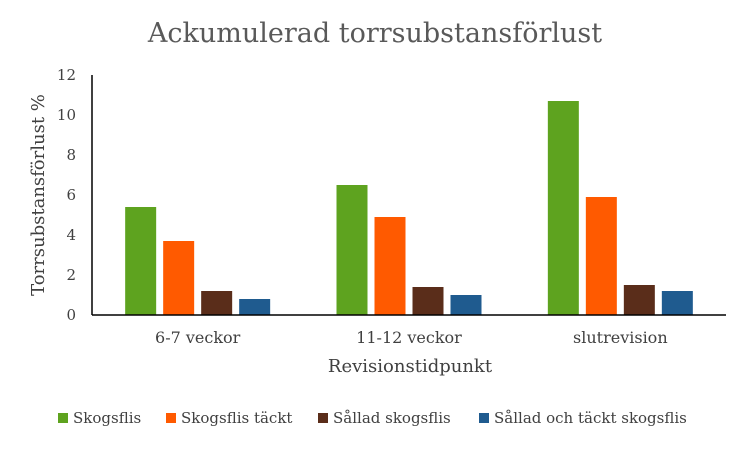  Describe the element at coordinates (198, 337) in the screenshot. I see `x-tick-label: 6-7 veckor` at that location.